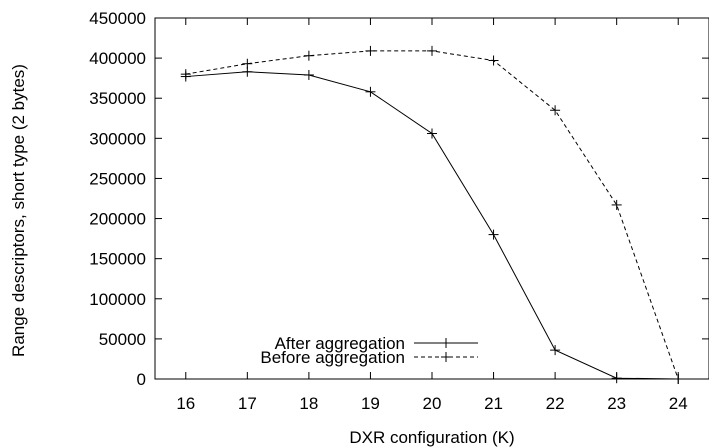 The width and height of the screenshot is (709, 448). Describe the element at coordinates (370, 403) in the screenshot. I see `x-tick-label: 19` at that location.